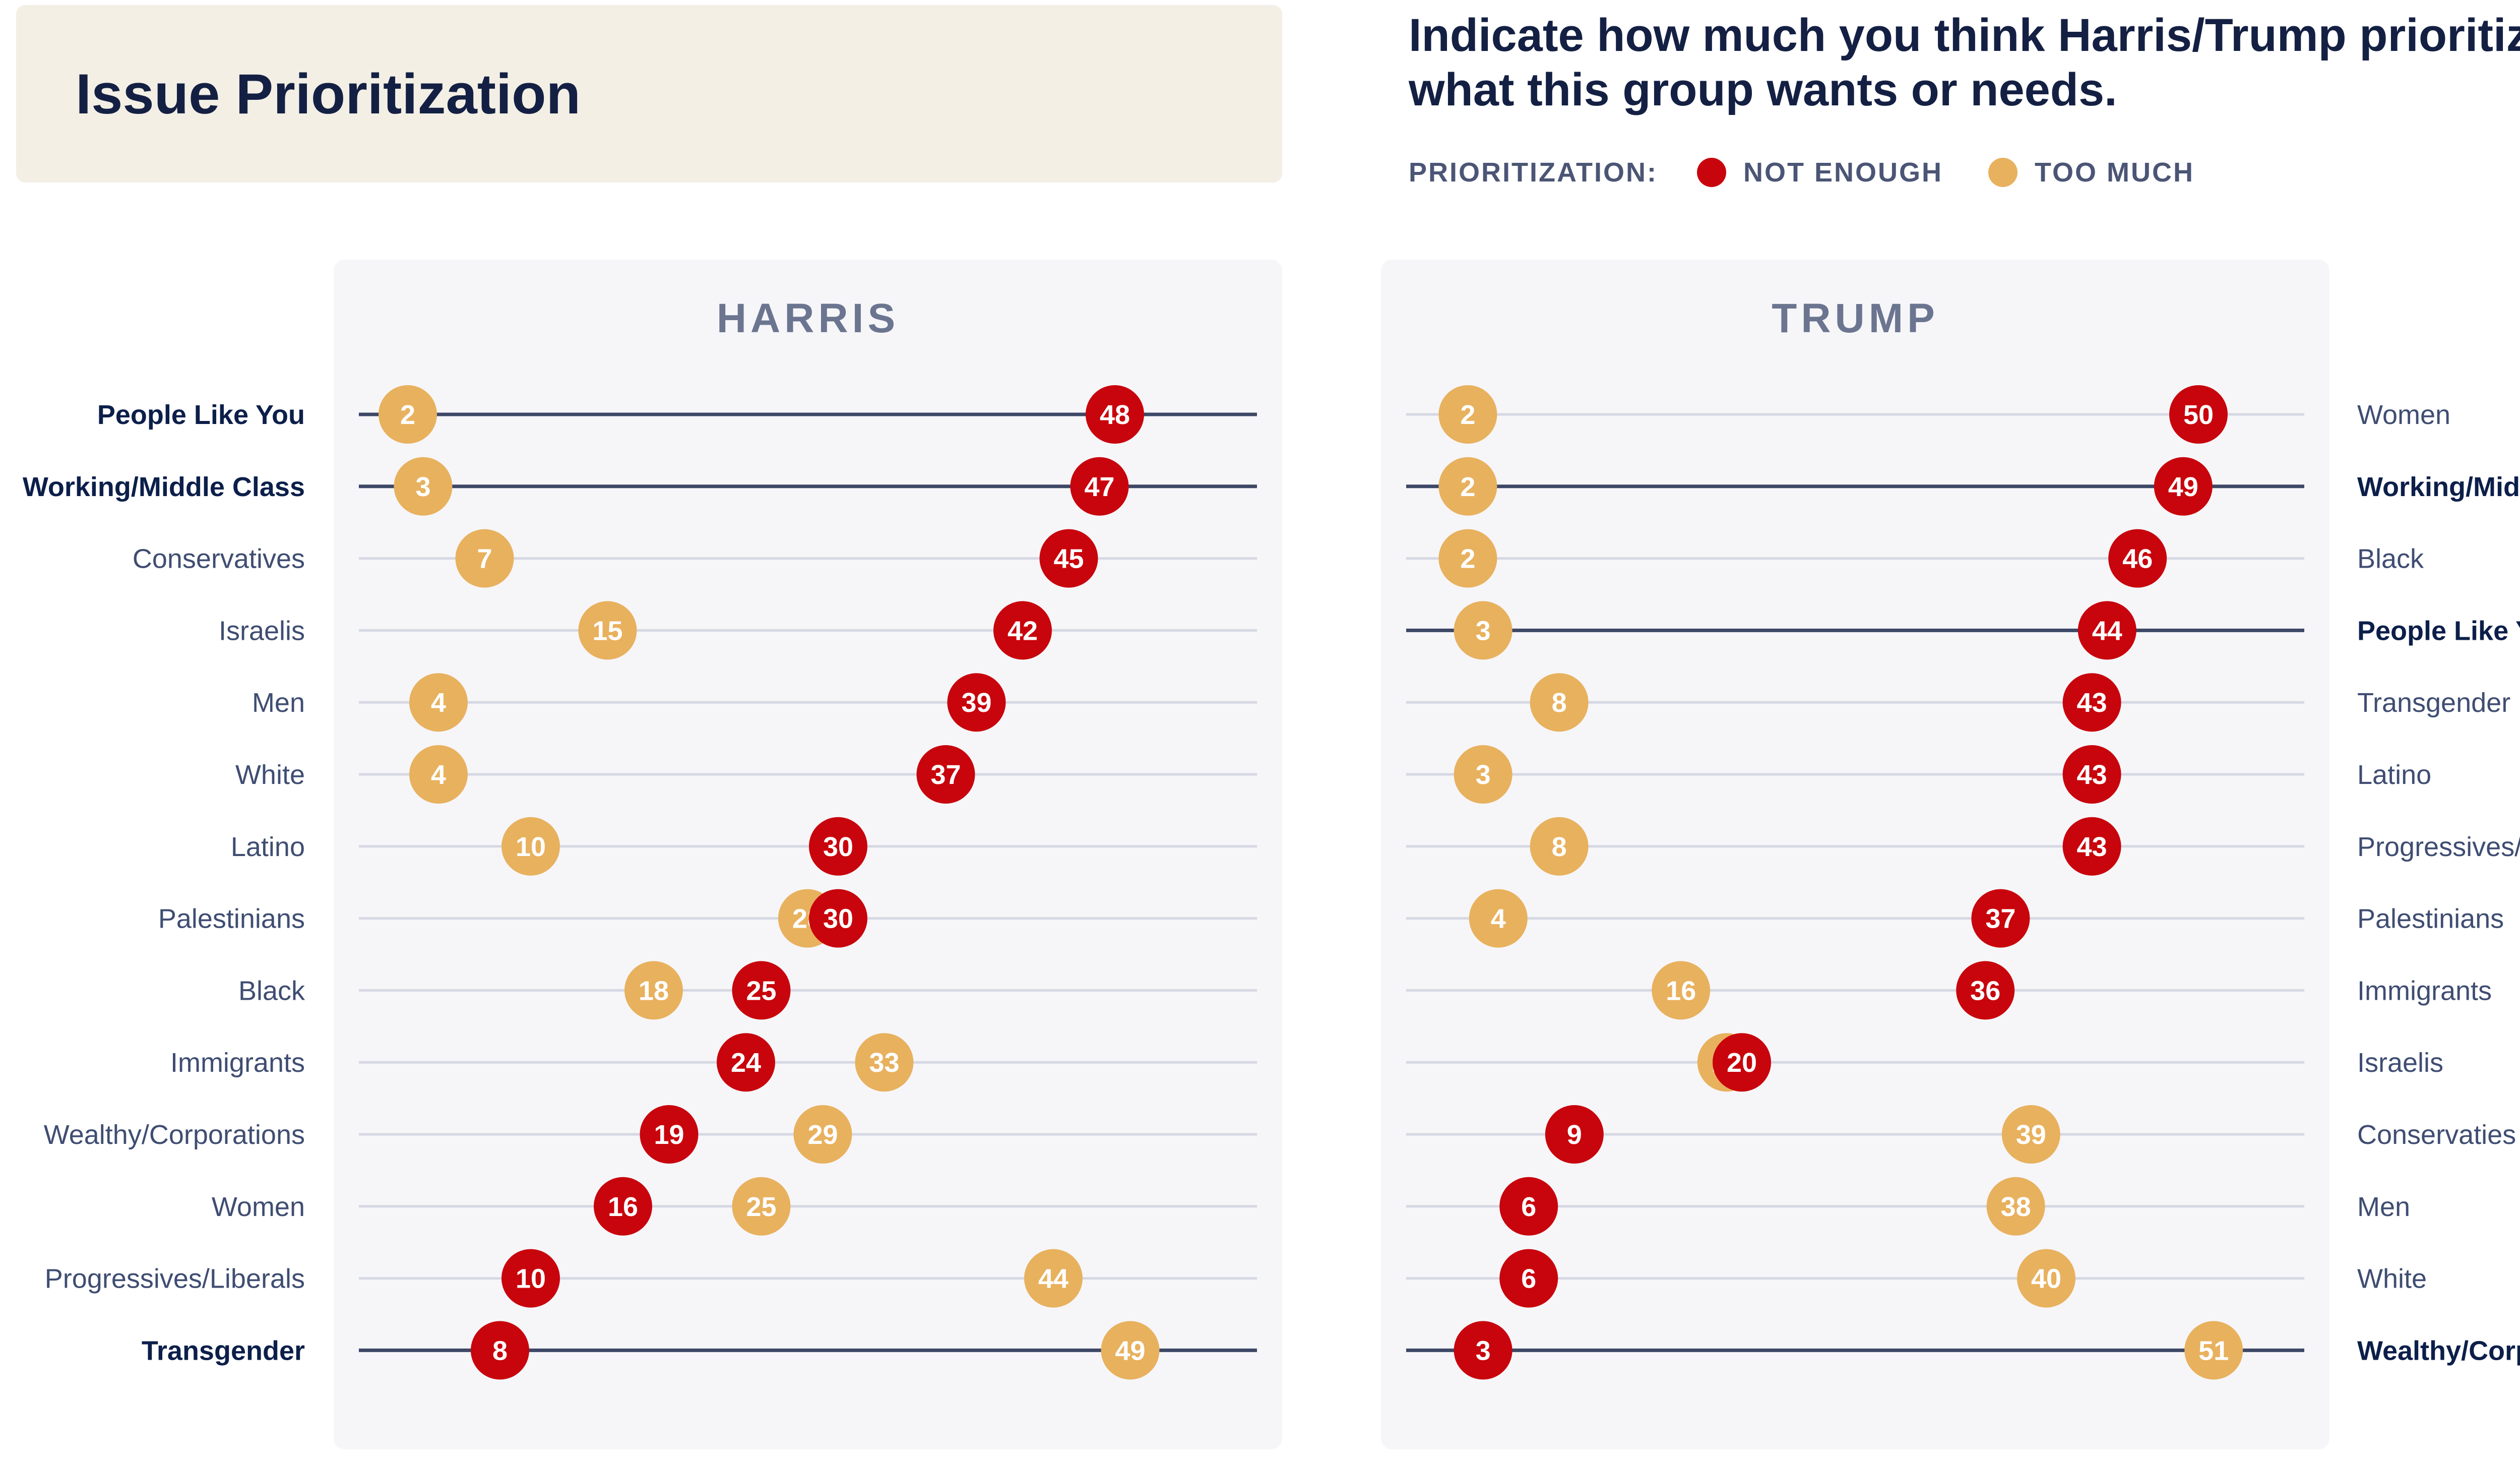 This screenshot has height=1458, width=2520. Describe the element at coordinates (2213, 1350) in the screenshot. I see `data-label-too-much: 51` at that location.